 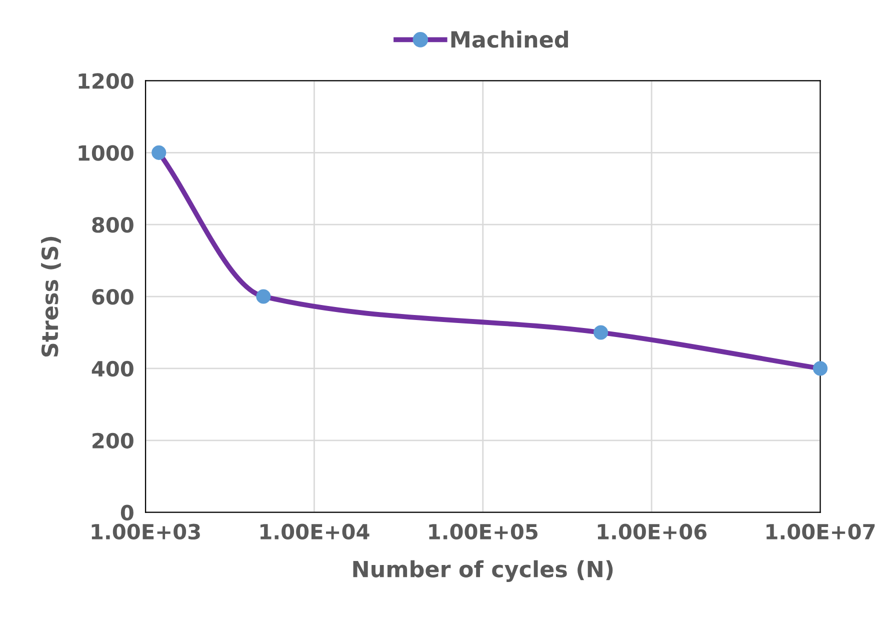 What do you see at coordinates (113, 368) in the screenshot?
I see `y-tick-label: 400` at bounding box center [113, 368].